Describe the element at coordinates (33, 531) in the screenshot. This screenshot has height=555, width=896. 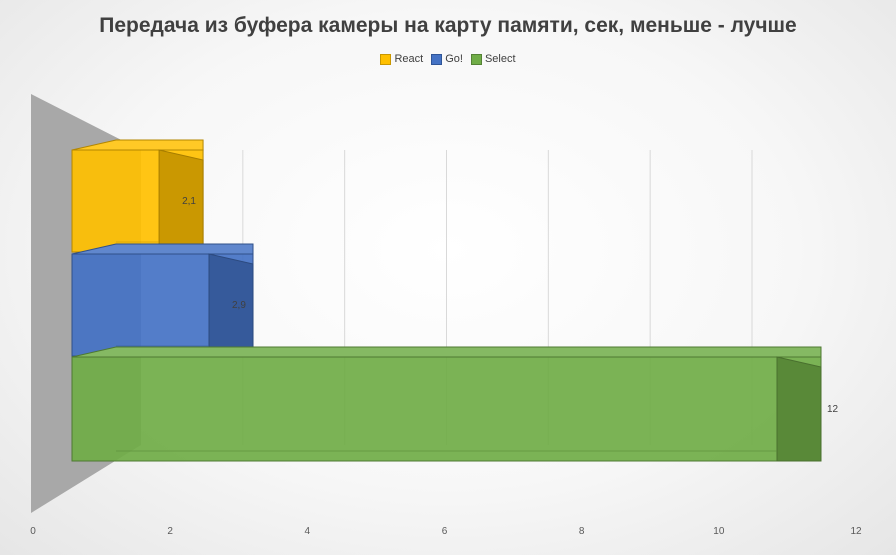
I see `x-tick-label-0: 0` at that location.